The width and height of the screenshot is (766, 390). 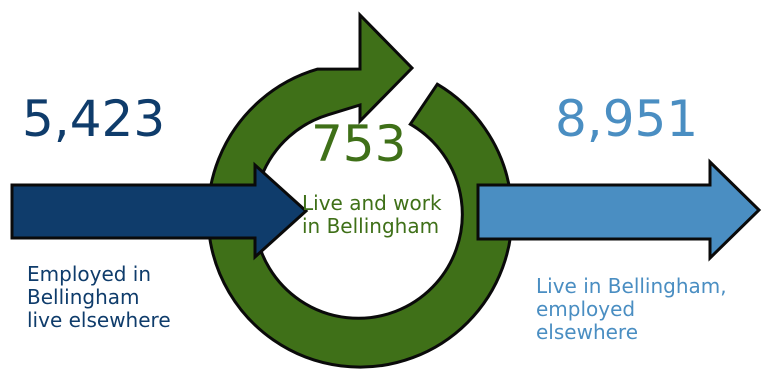 I want to click on inflow-label: Employed in Bellingham live elsewhere, so click(x=99, y=297).